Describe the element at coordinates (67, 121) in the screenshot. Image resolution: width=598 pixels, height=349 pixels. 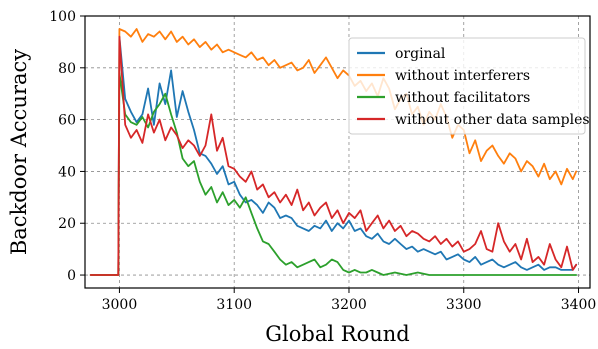
I see `y-tick-label: 60` at that location.